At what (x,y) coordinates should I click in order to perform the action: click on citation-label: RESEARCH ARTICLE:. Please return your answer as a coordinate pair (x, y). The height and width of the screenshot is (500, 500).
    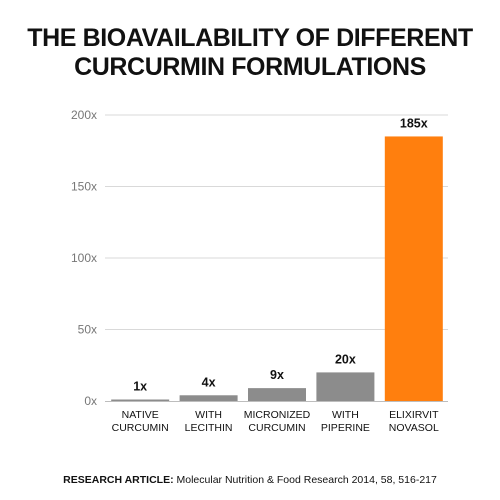
    Looking at the image, I should click on (118, 480).